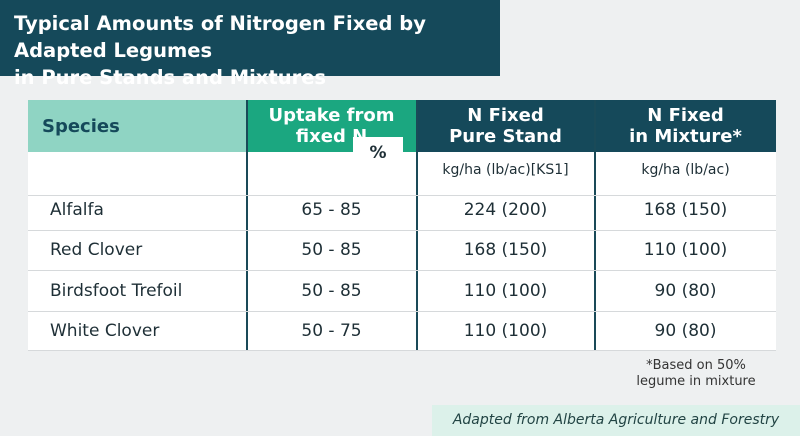 Image resolution: width=800 pixels, height=436 pixels. Describe the element at coordinates (96, 250) in the screenshot. I see `table-cell: Red Clover` at that location.